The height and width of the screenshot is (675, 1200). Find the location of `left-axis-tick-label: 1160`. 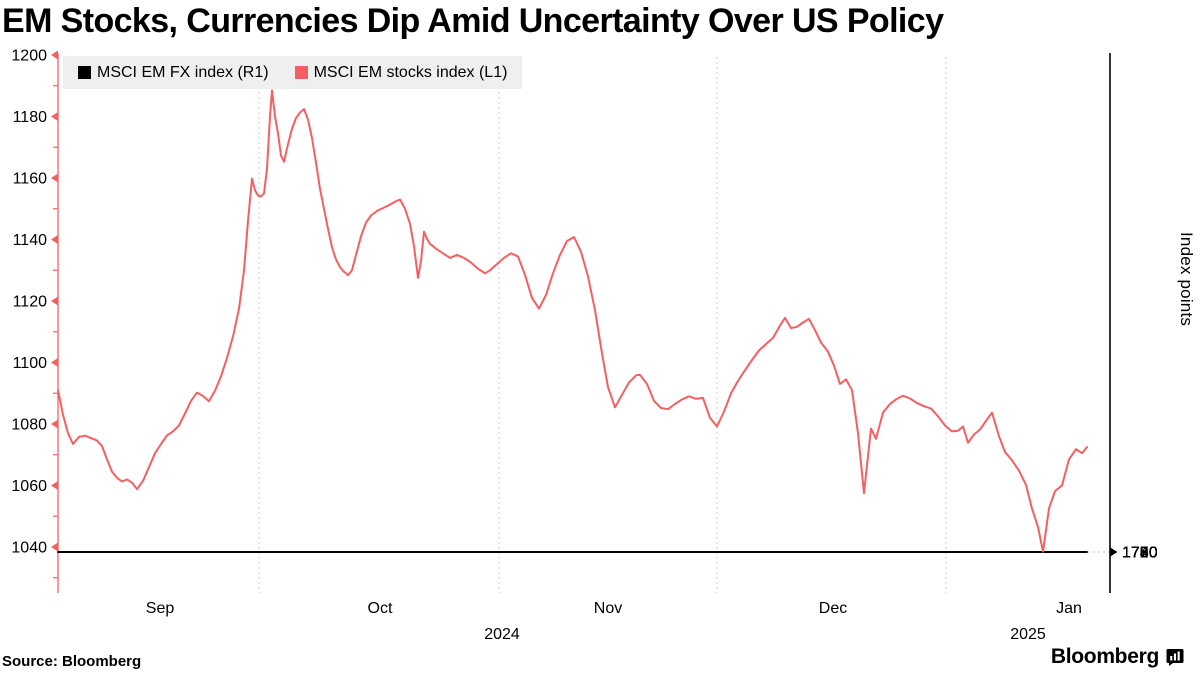

left-axis-tick-label: 1160 is located at coordinates (30, 179).